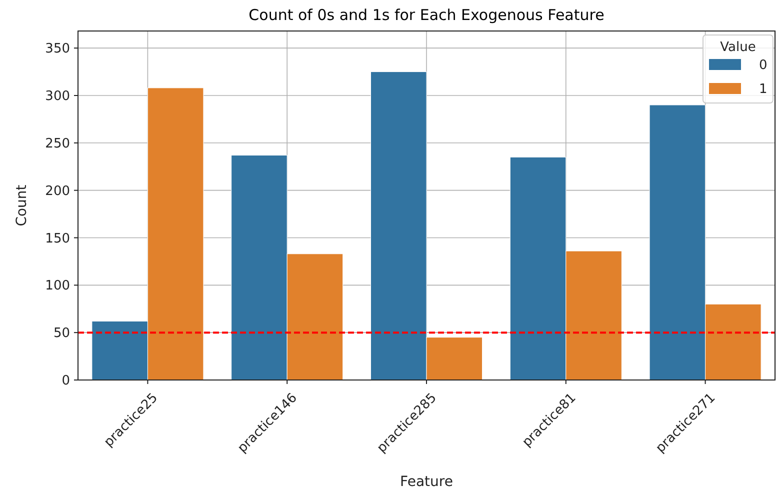 This screenshot has width=776, height=495. I want to click on y-tick-label: 50, so click(61, 334).